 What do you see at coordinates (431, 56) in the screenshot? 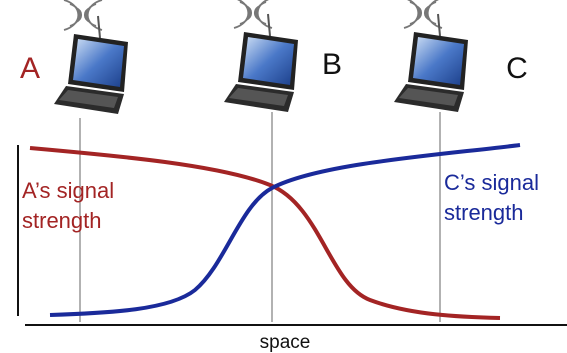
I see `laptop-c` at bounding box center [431, 56].